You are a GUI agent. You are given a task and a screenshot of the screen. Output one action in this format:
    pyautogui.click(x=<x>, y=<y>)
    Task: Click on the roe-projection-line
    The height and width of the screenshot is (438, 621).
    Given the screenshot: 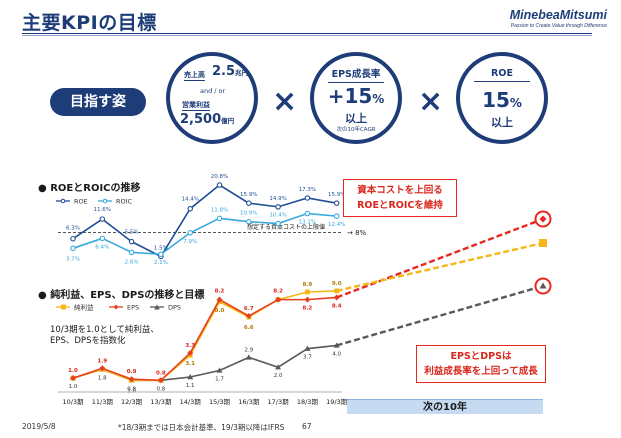 What is the action you would take?
    pyautogui.click(x=440, y=258)
    